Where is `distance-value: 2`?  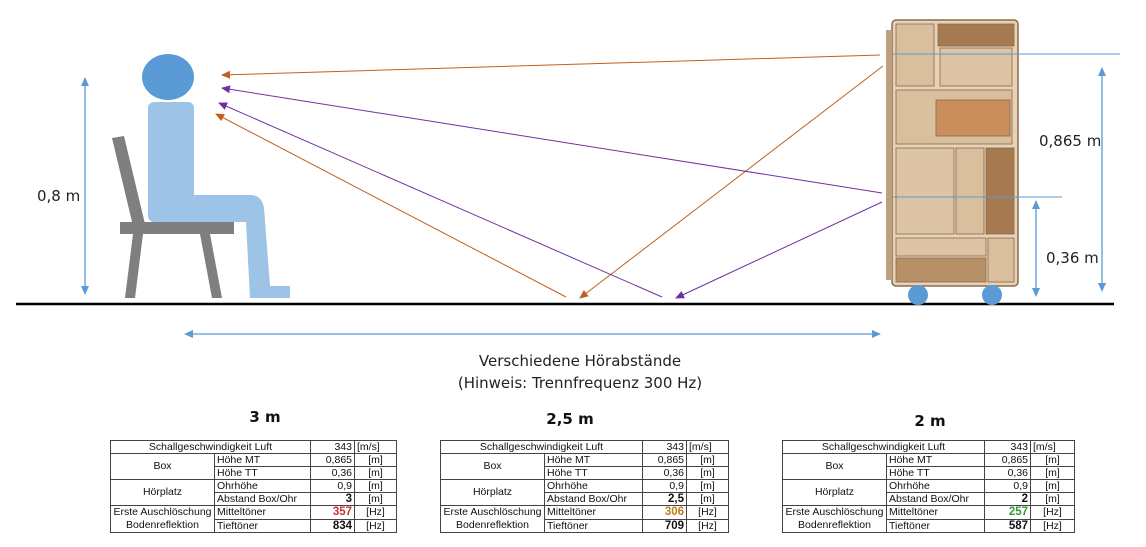 distance-value: 2 is located at coordinates (1007, 499).